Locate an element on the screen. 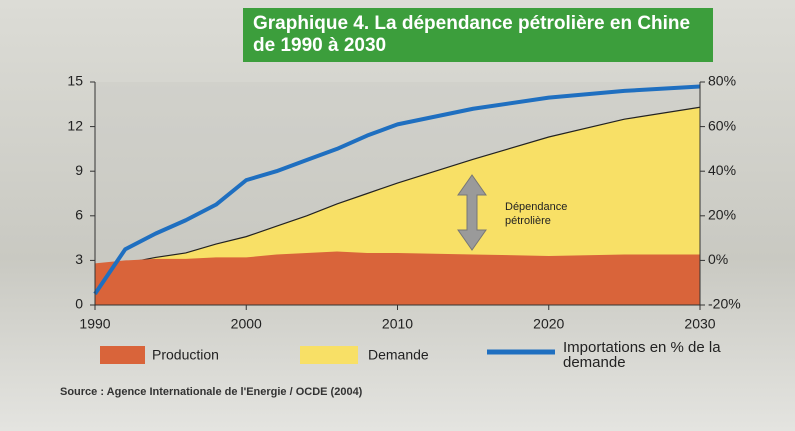 The height and width of the screenshot is (431, 795). x-tick-label: 2030 is located at coordinates (699, 324).